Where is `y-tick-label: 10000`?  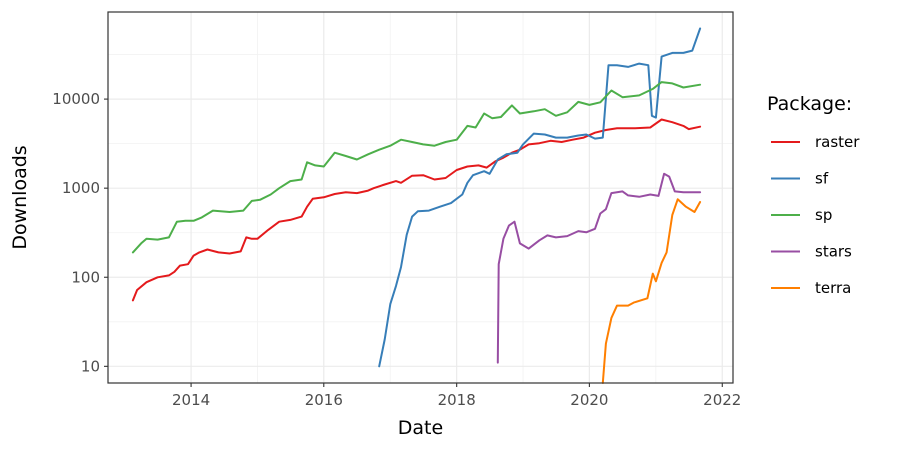
y-tick-label: 10000 is located at coordinates (76, 99).